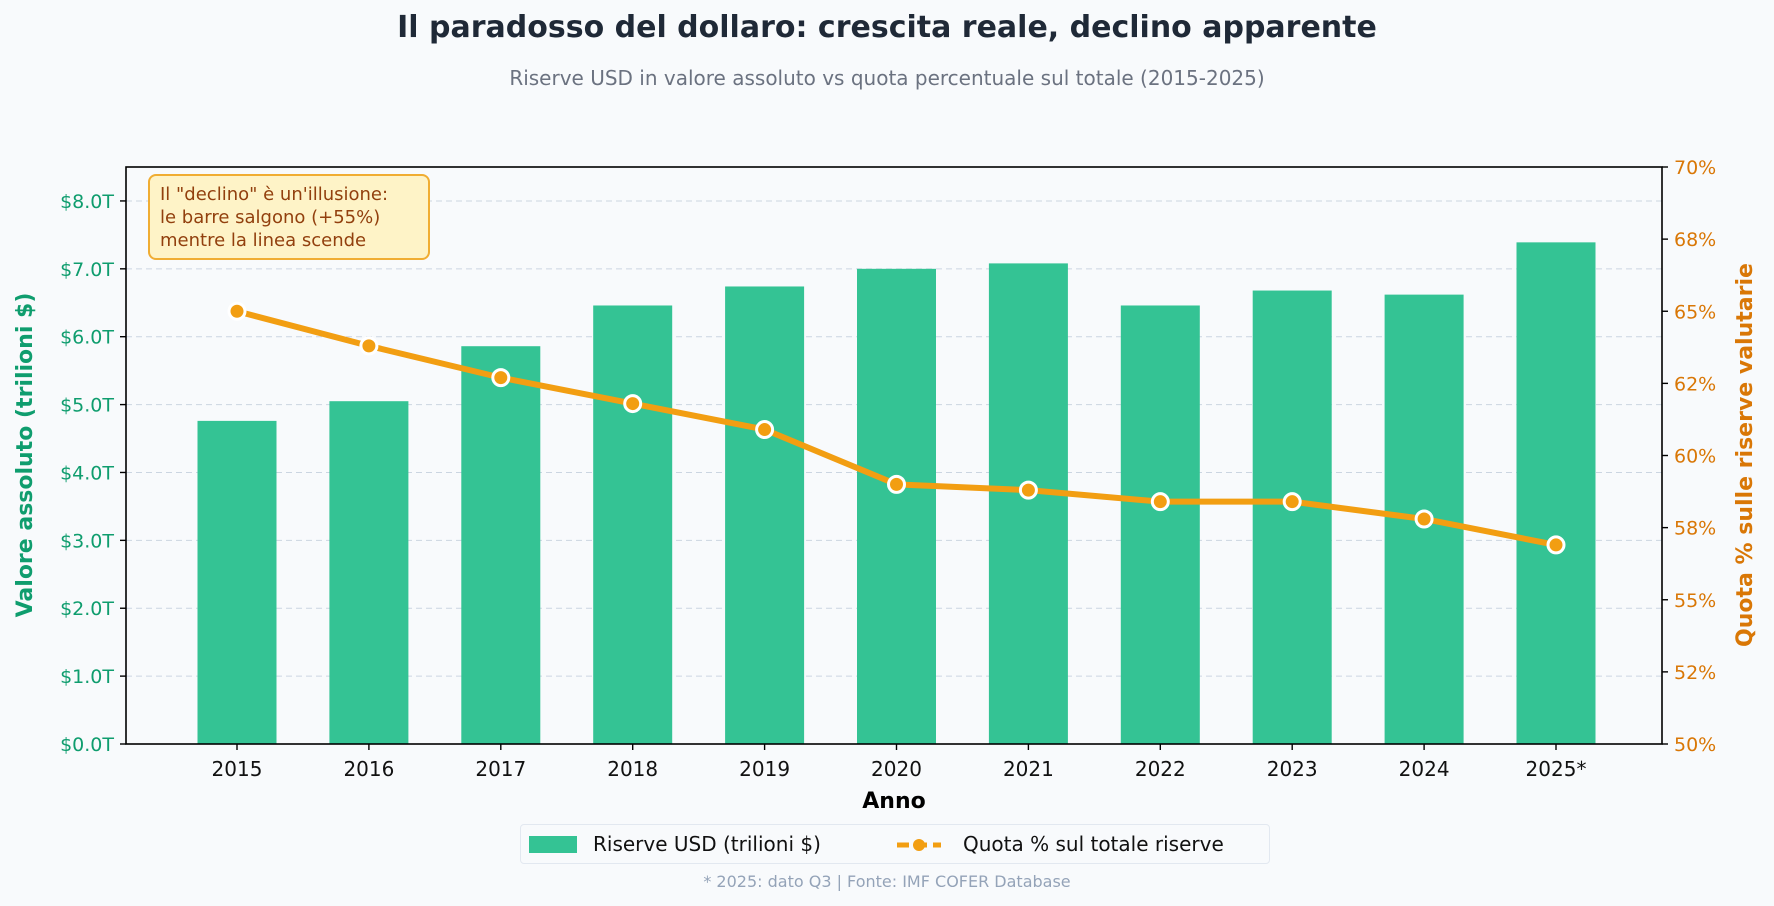 The height and width of the screenshot is (906, 1774). I want to click on x-tick-label: 2019, so click(764, 769).